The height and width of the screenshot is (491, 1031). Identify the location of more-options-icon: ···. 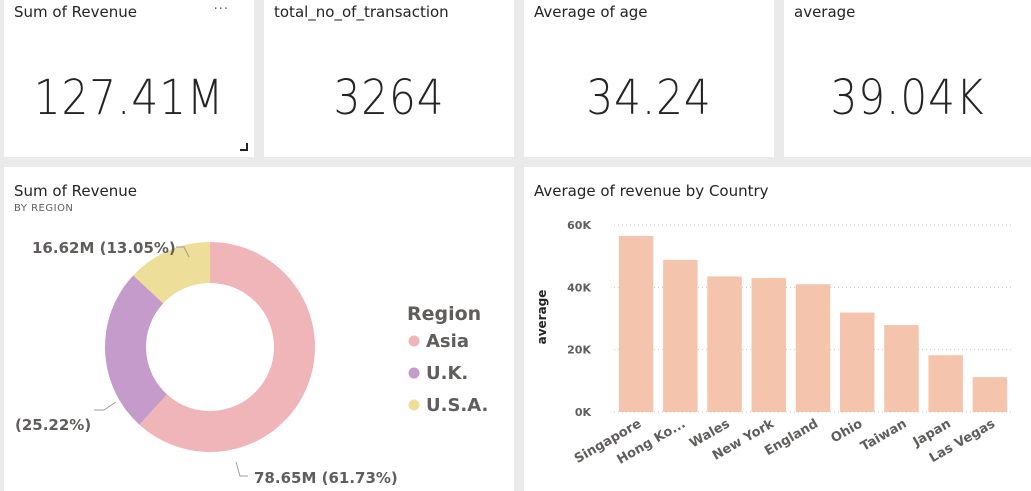
(221, 9).